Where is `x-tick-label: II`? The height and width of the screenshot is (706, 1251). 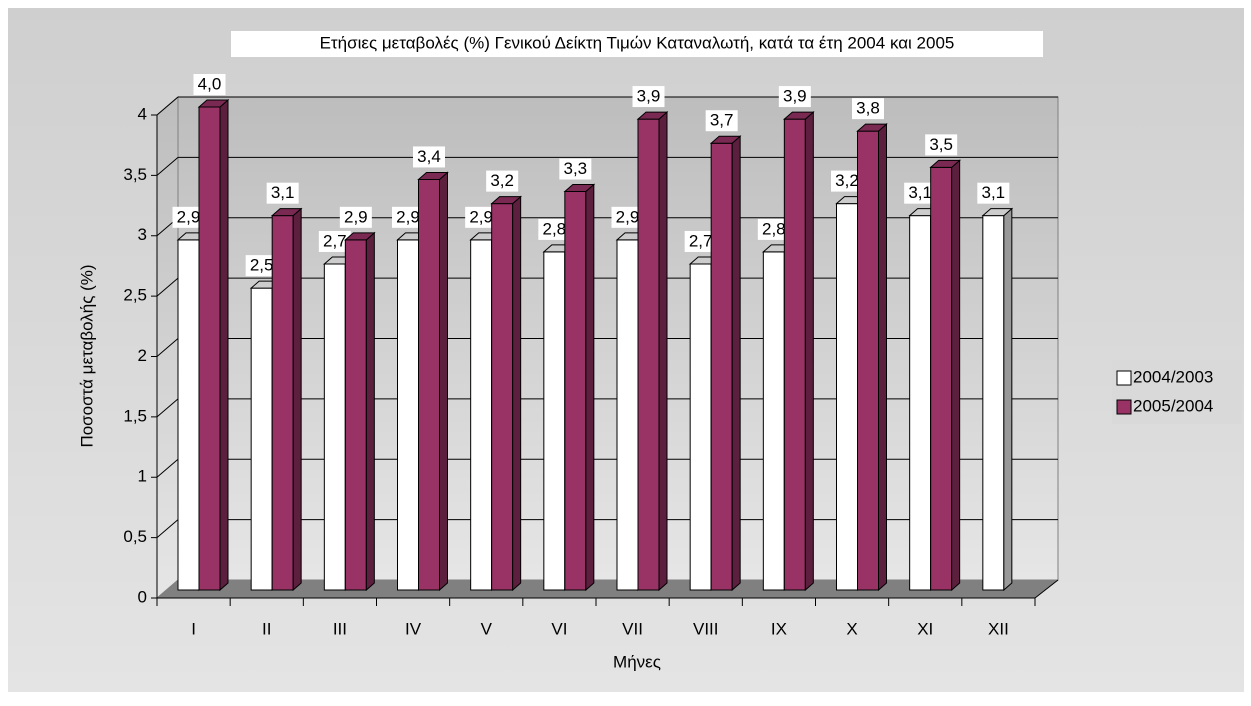
x-tick-label: II is located at coordinates (266, 628).